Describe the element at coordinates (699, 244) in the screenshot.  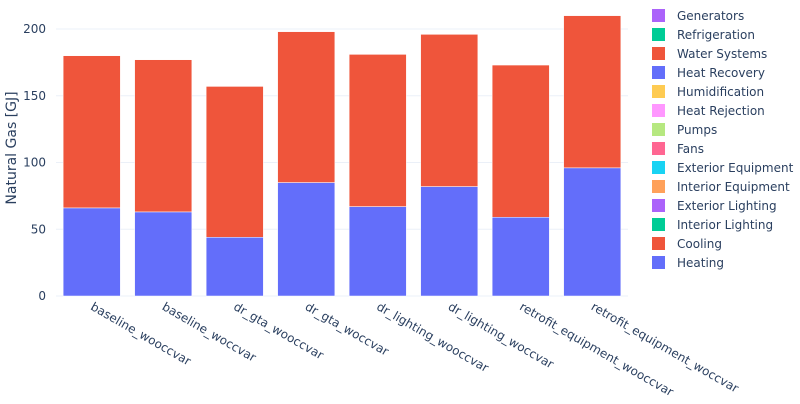
I see `legend-label: Cooling` at that location.